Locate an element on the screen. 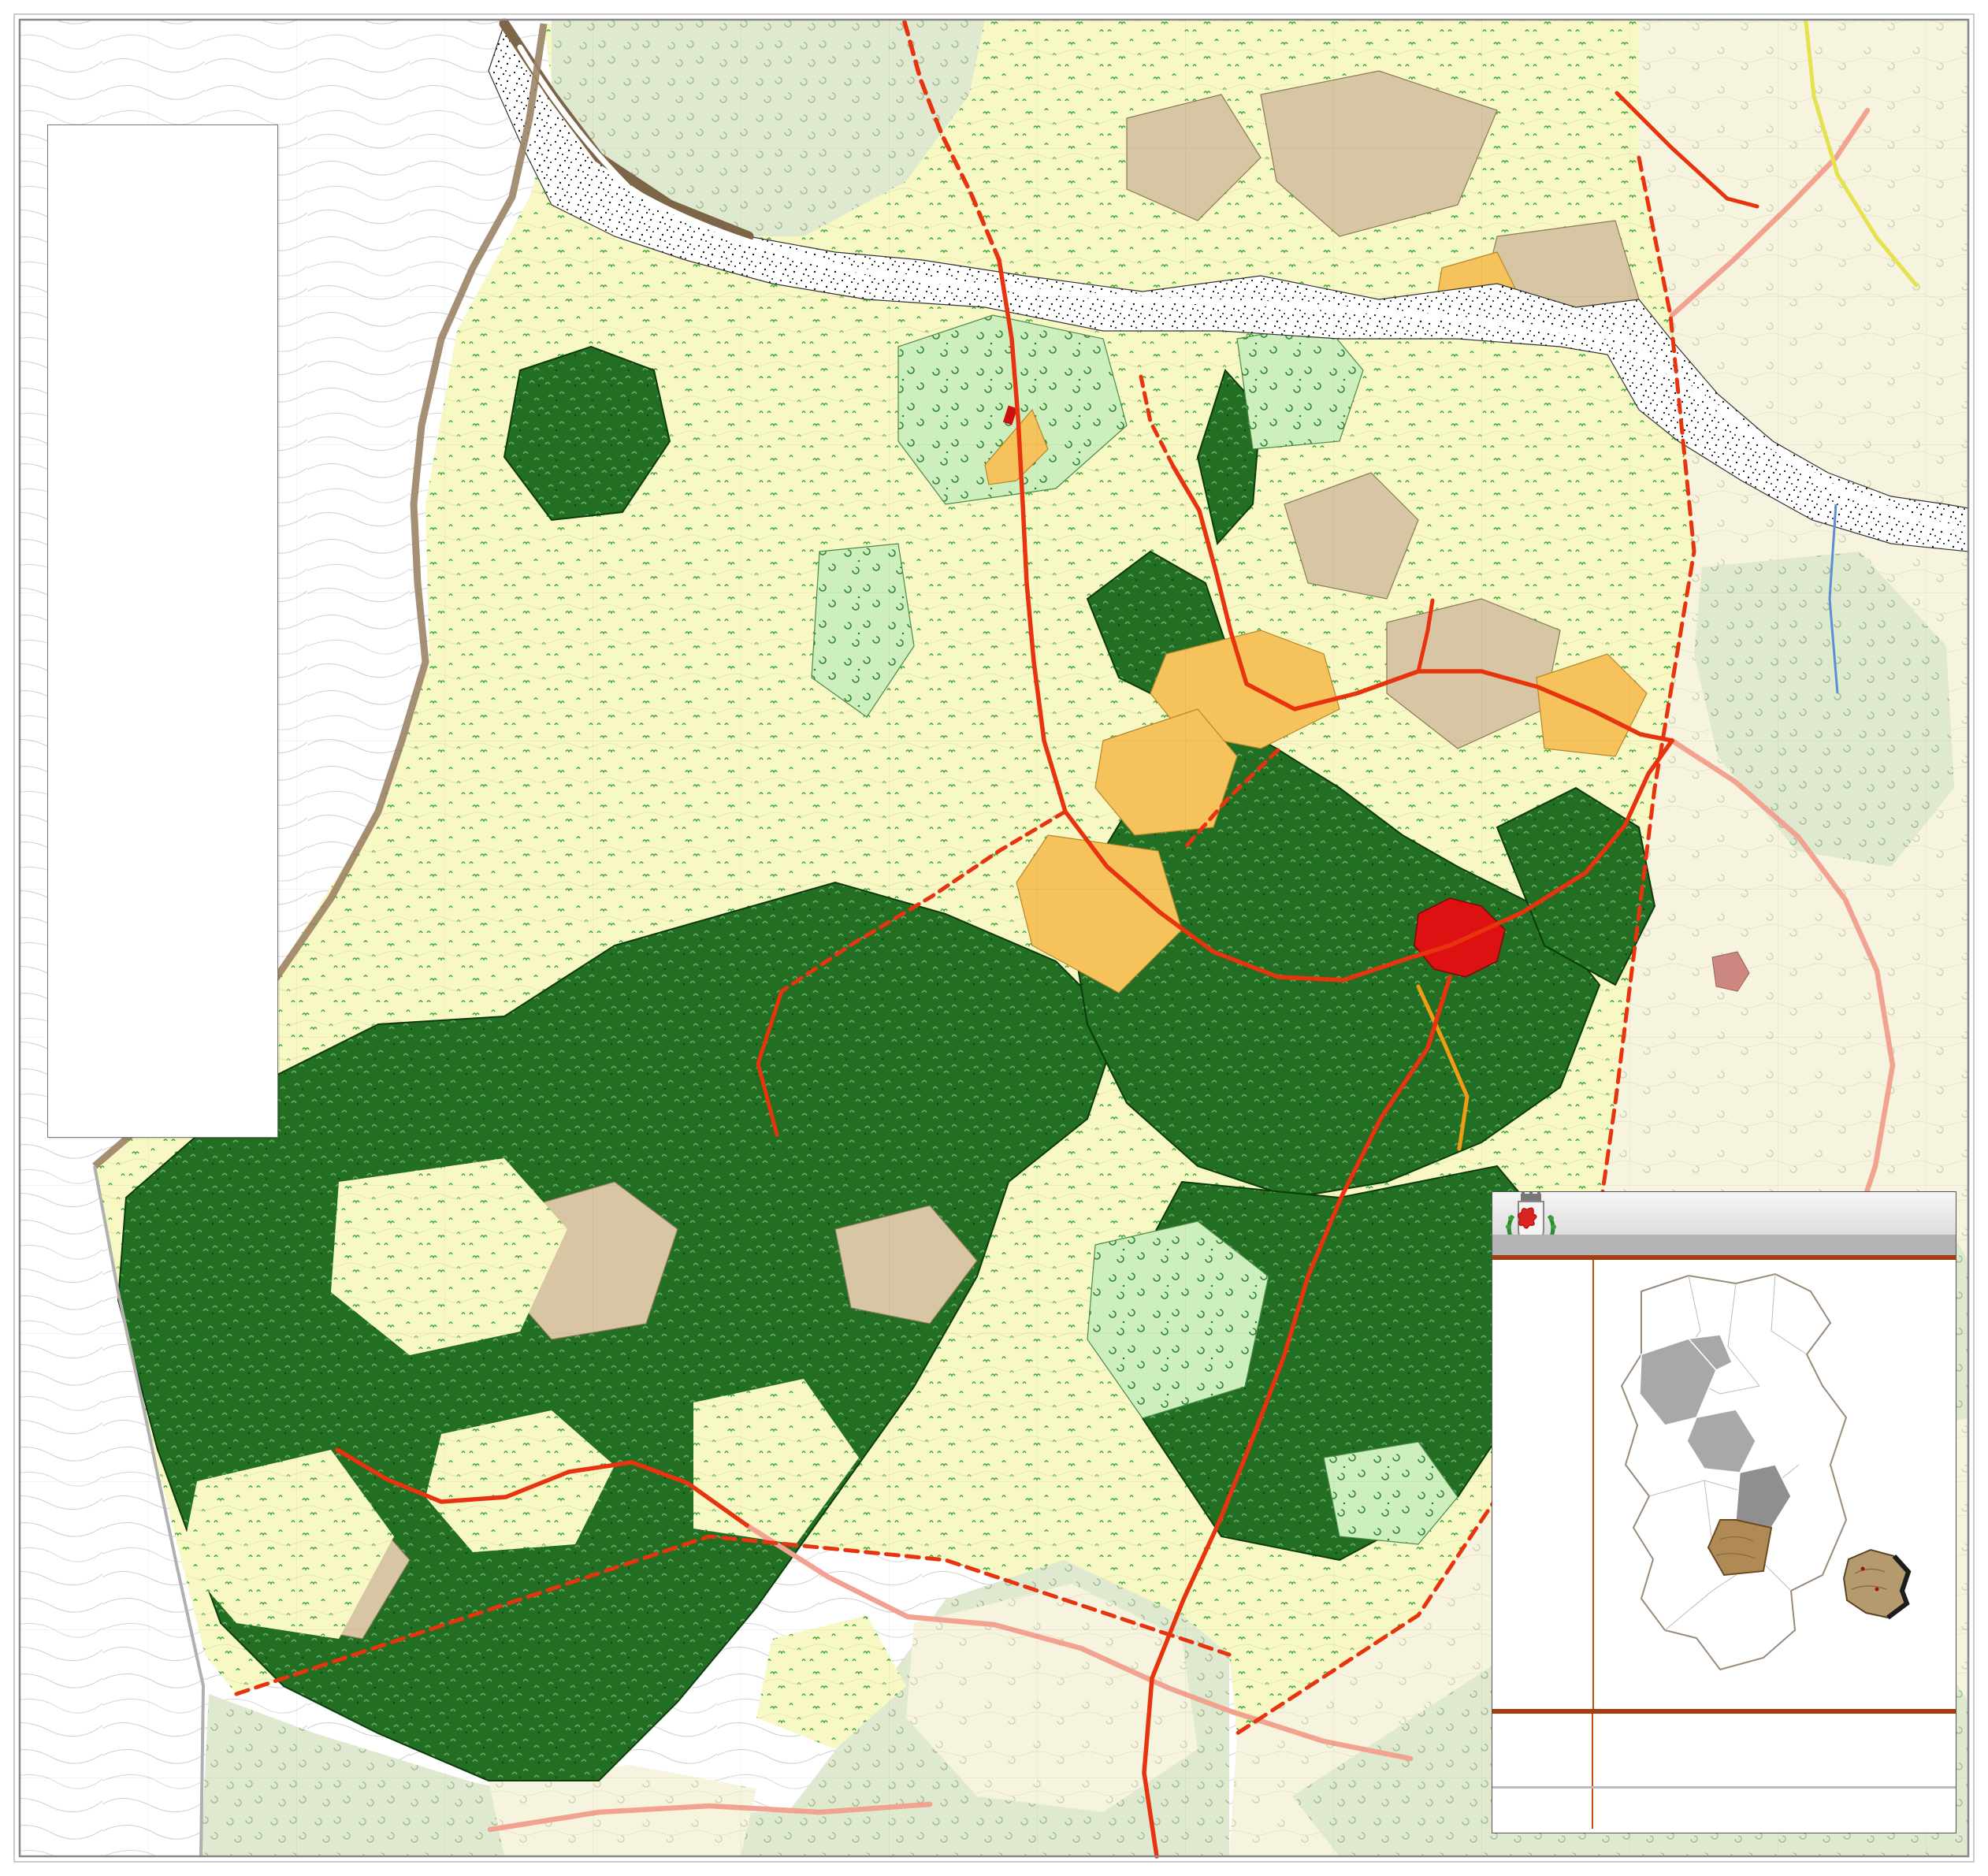 The image size is (1988, 1876). scale-row is located at coordinates (1724, 1809).